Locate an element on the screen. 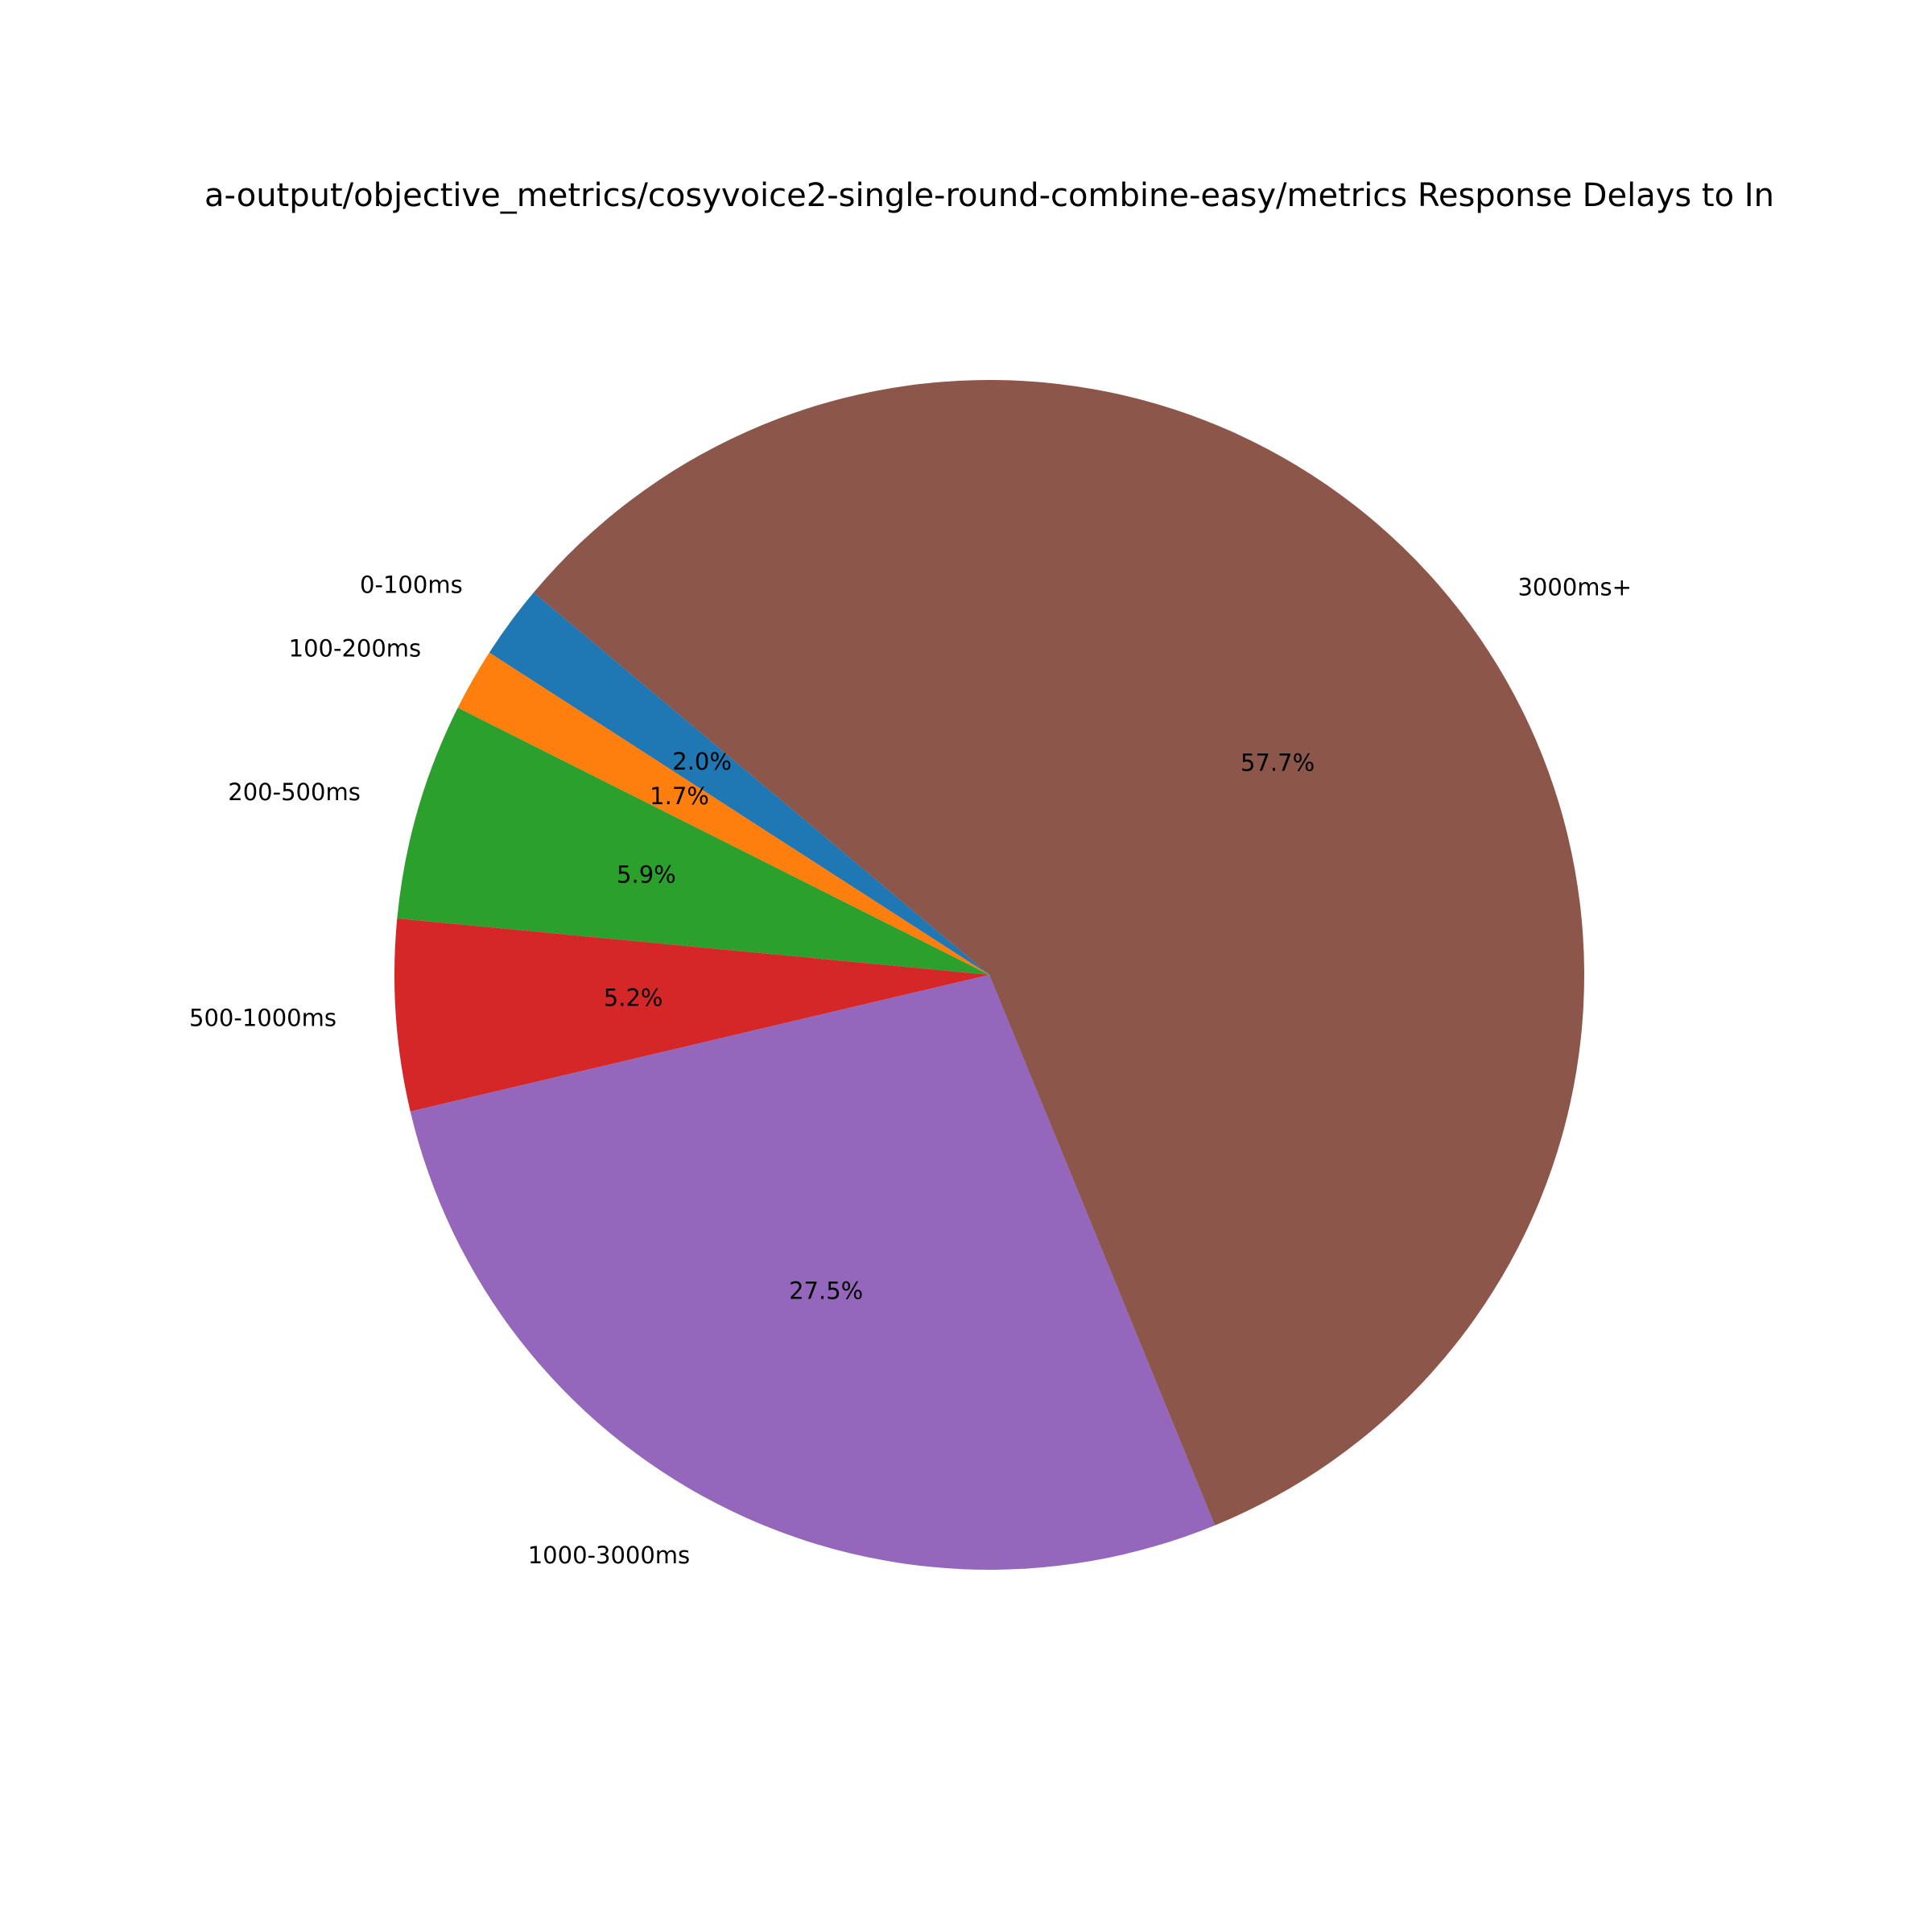 The image size is (1932, 1932). category-label: 200-500ms is located at coordinates (294, 792).